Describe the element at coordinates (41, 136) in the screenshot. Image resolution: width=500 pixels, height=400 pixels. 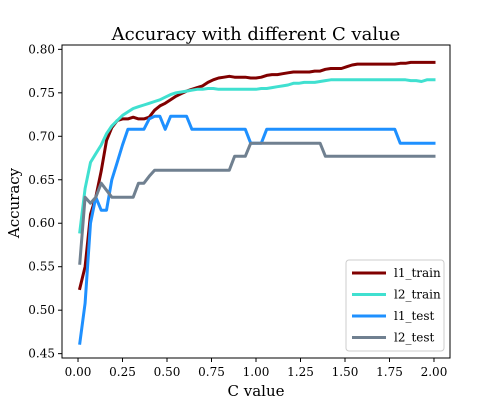
I see `y-tick-label: 0.70` at that location.